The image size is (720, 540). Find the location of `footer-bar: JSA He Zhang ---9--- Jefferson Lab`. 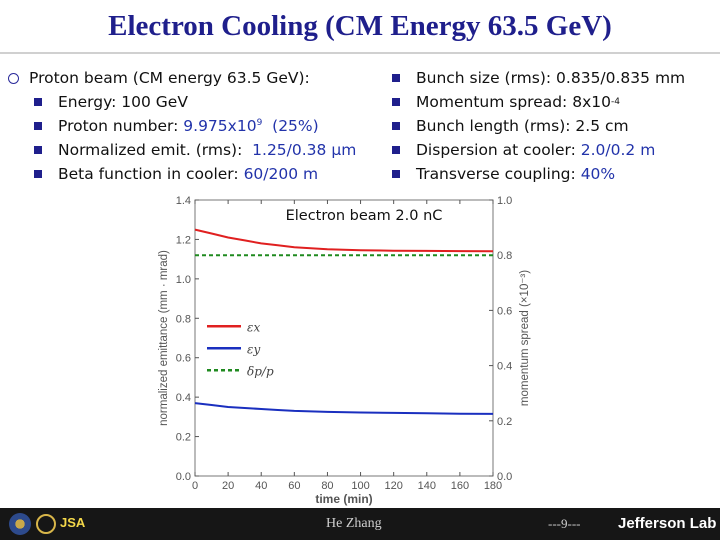

footer-bar: JSA He Zhang ---9--- Jefferson Lab is located at coordinates (360, 524).